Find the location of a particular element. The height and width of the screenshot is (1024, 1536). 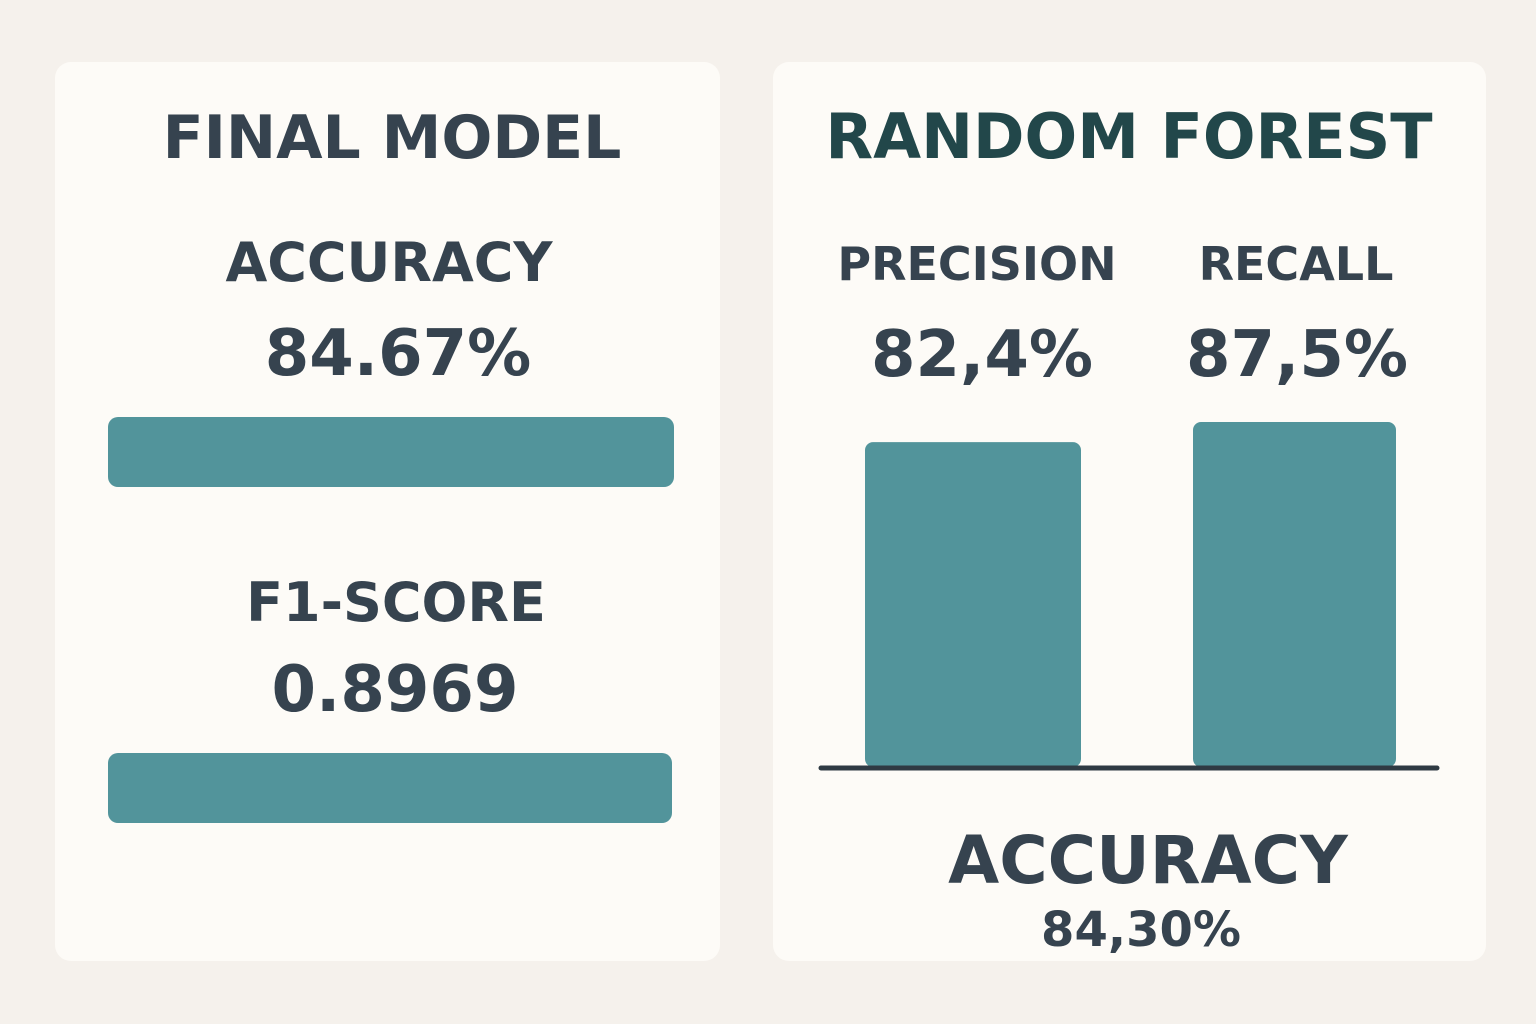

recall-bar is located at coordinates (1294, 594).